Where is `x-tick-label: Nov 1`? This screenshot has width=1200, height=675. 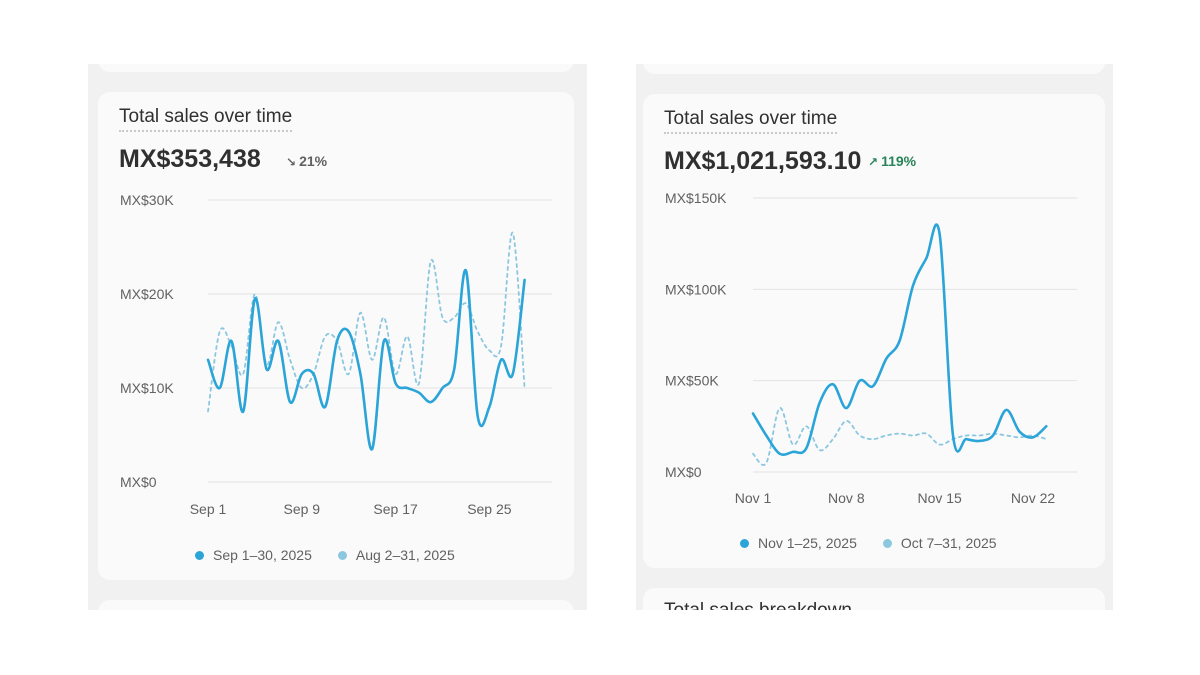 x-tick-label: Nov 1 is located at coordinates (753, 498).